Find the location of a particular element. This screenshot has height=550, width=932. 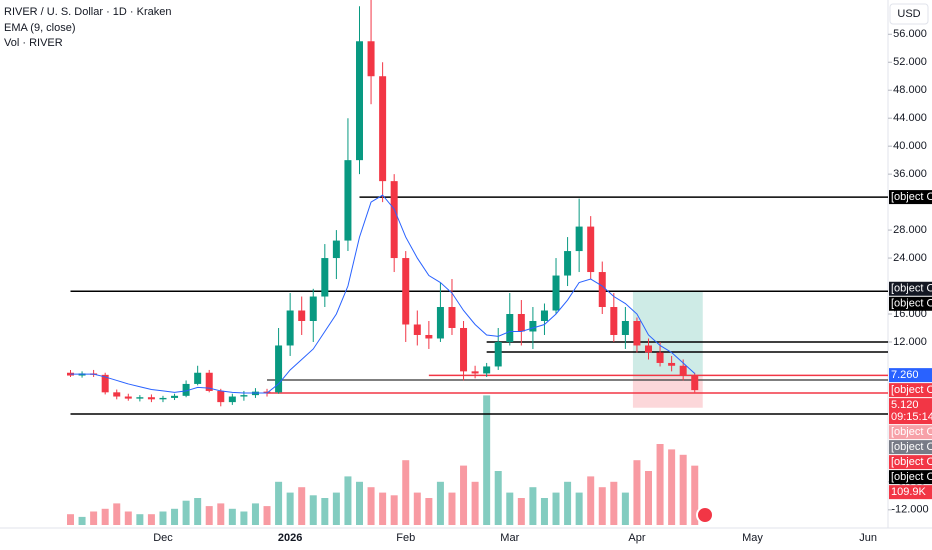

x-tick-label: Dec is located at coordinates (163, 538).